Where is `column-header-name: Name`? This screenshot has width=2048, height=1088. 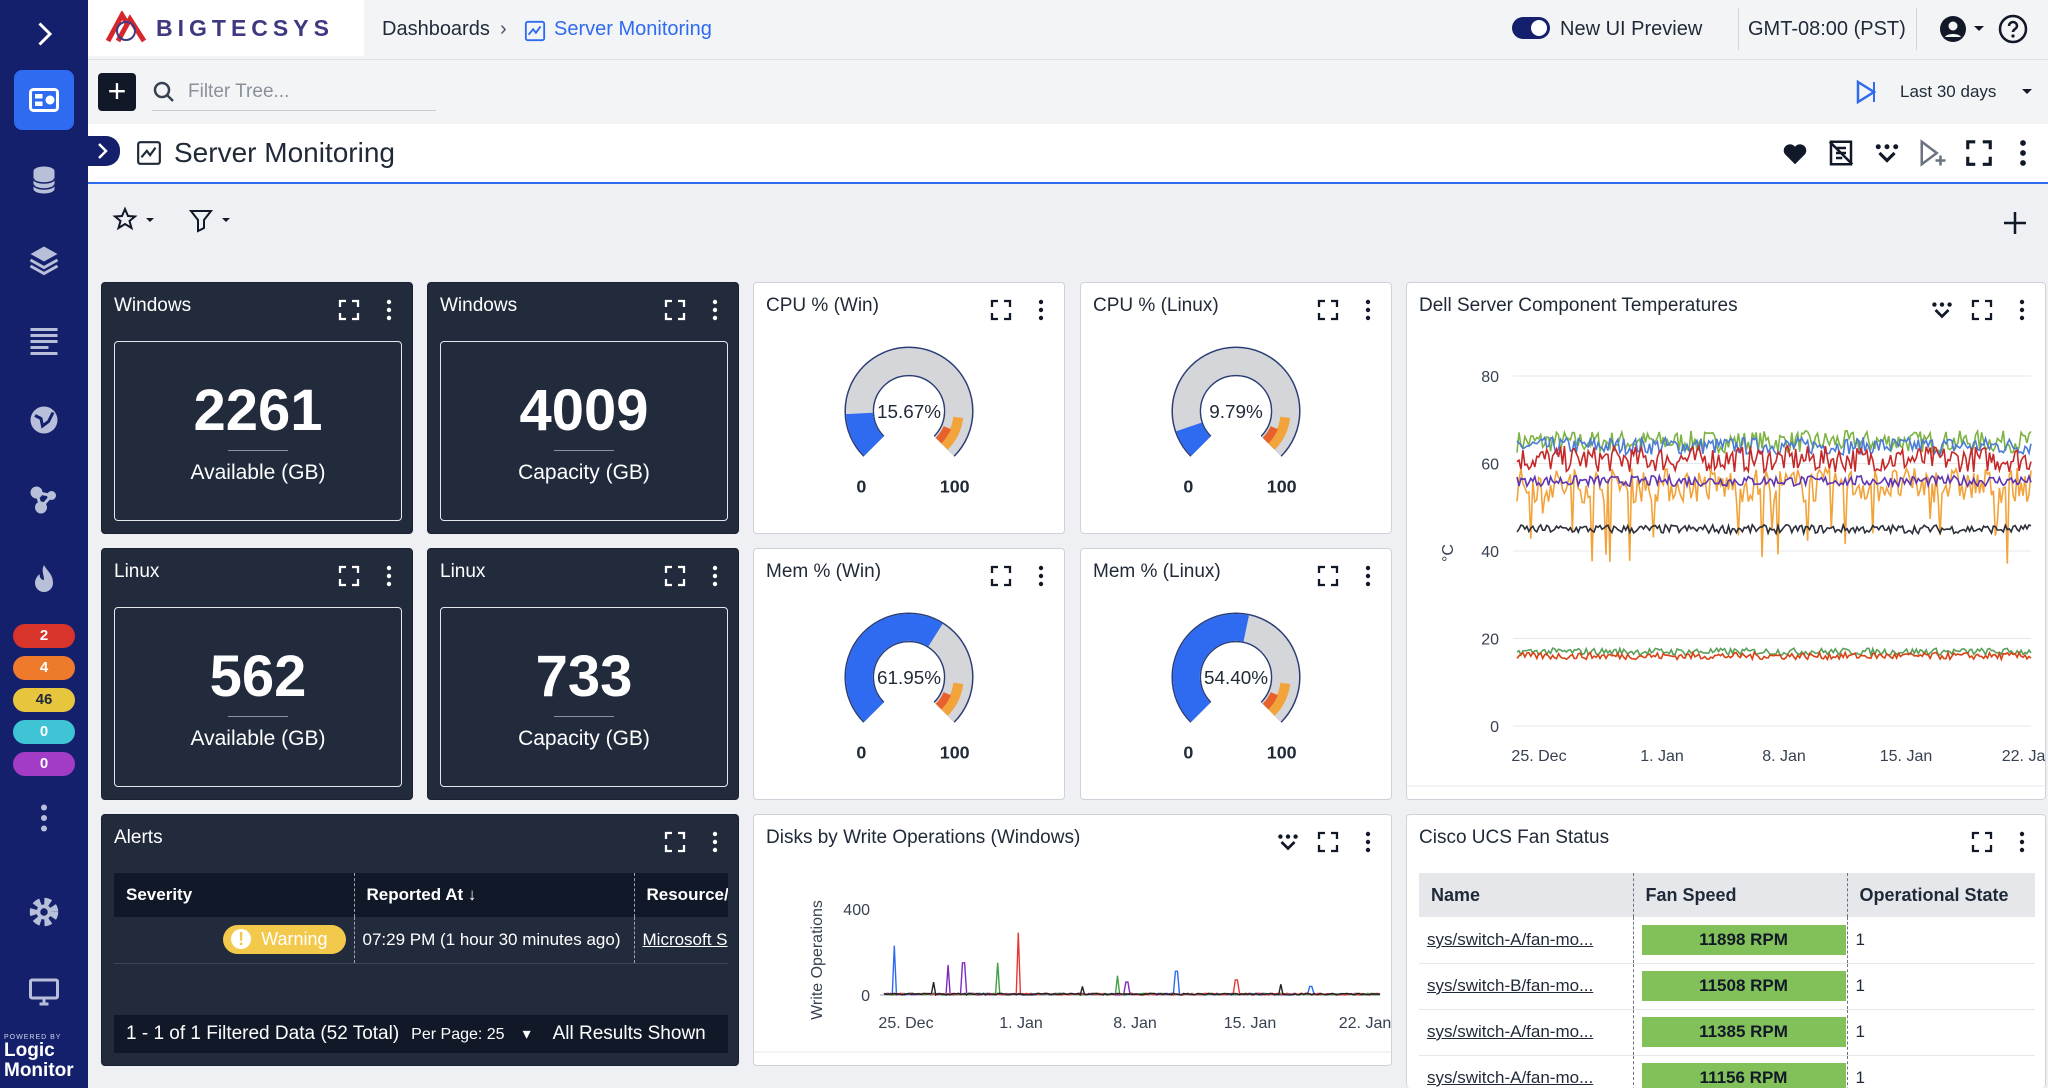
column-header-name: Name is located at coordinates (1526, 895).